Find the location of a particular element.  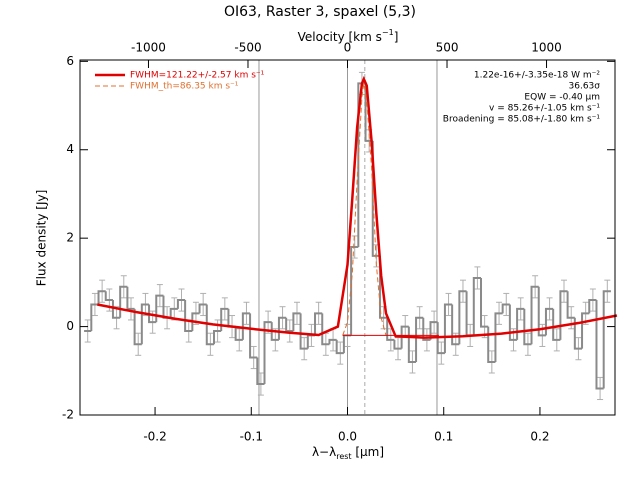

x2-tick-label: 1000 is located at coordinates (546, 48).